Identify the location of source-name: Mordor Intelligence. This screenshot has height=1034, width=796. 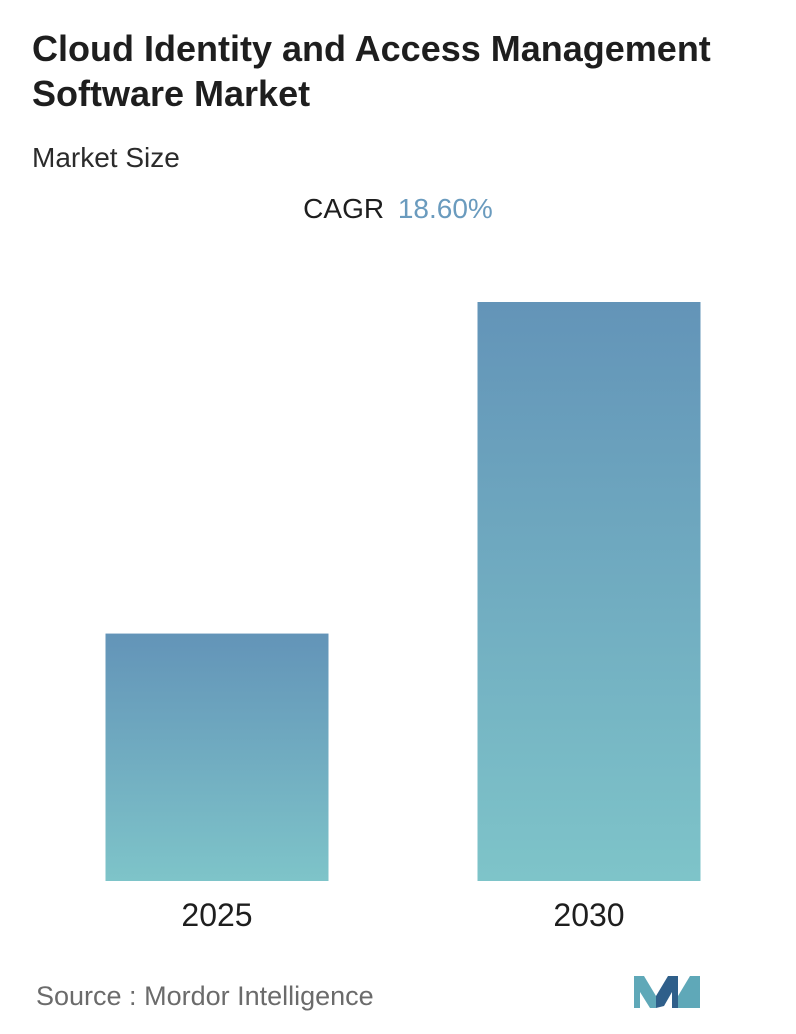
(259, 996).